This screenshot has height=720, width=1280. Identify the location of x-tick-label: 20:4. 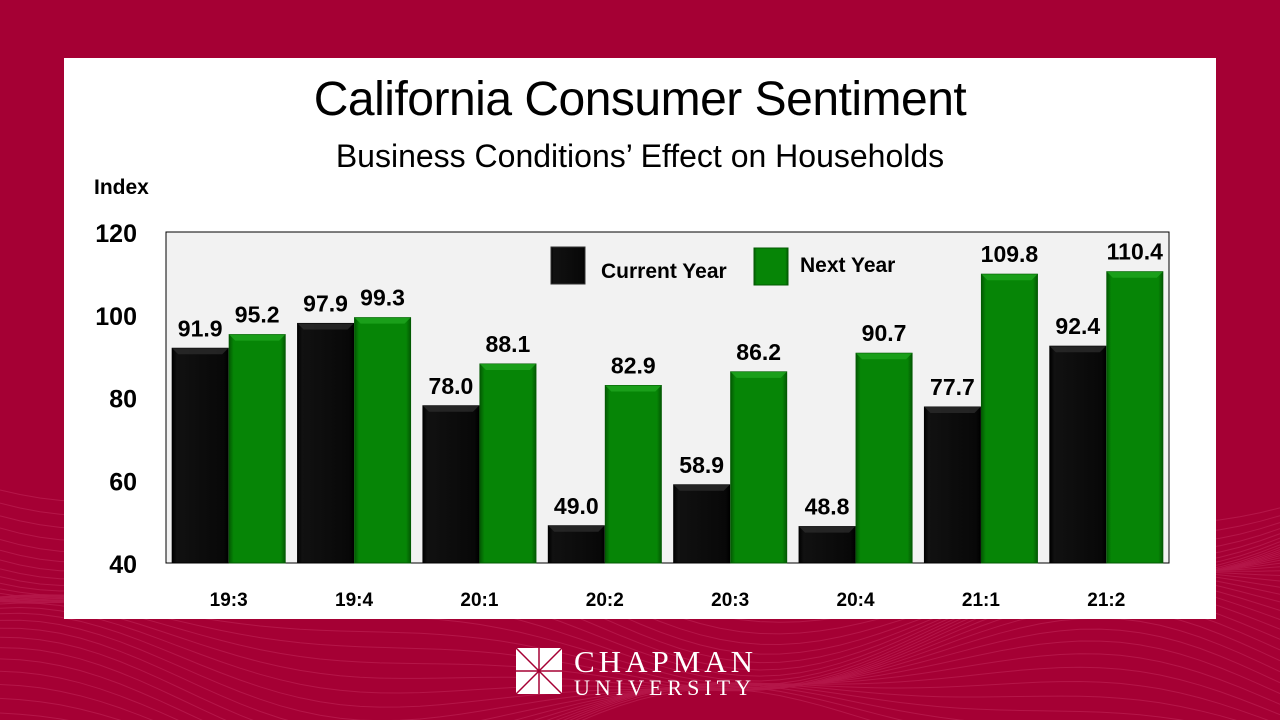
(856, 600).